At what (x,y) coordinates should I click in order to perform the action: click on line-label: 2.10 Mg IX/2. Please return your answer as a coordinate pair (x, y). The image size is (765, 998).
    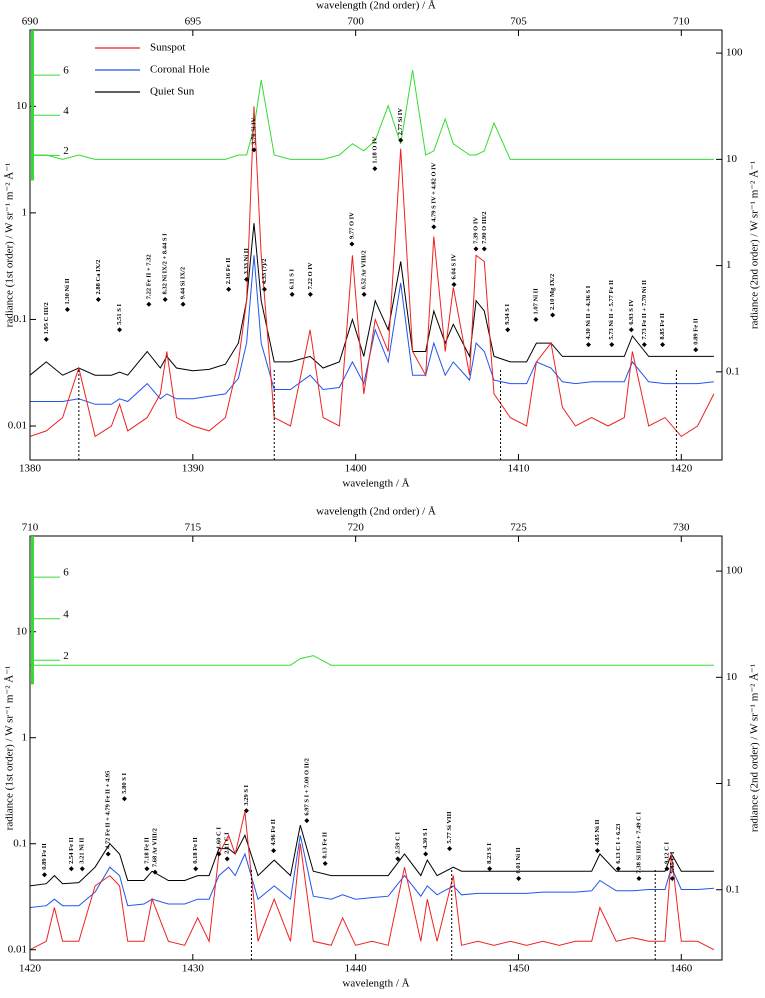
    Looking at the image, I should click on (552, 292).